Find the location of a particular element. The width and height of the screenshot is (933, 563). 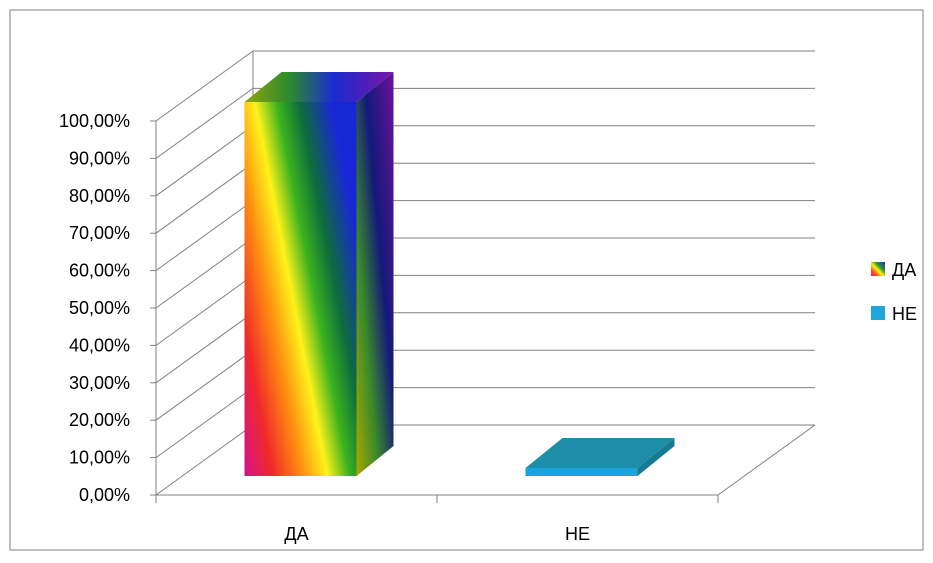

y-tick-label: 100,00% is located at coordinates (94, 121).